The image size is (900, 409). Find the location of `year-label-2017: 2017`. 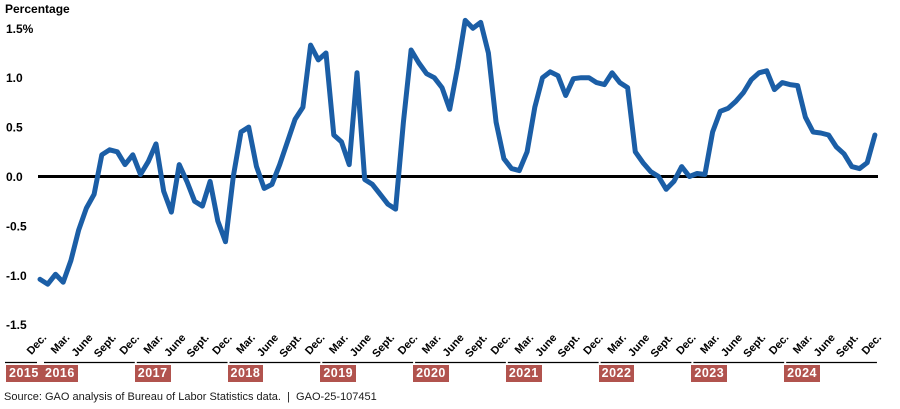

year-label-2017: 2017 is located at coordinates (152, 373).